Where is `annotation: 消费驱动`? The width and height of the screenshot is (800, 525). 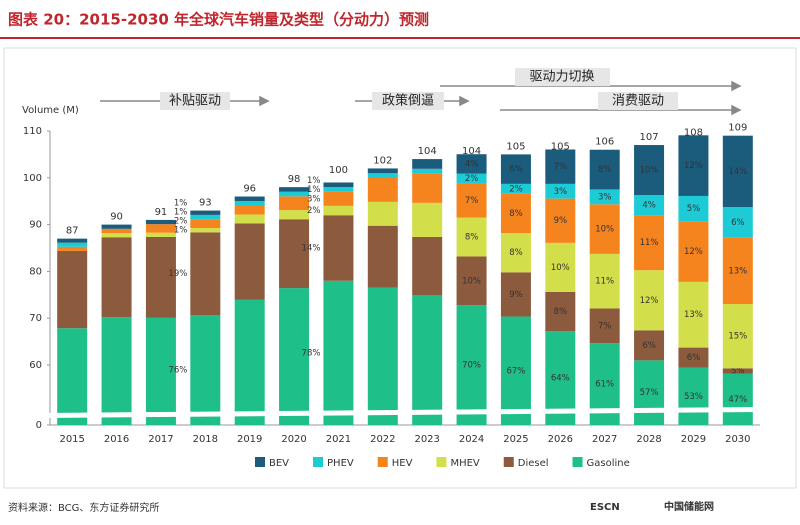
annotation: 消费驱动 is located at coordinates (638, 101).